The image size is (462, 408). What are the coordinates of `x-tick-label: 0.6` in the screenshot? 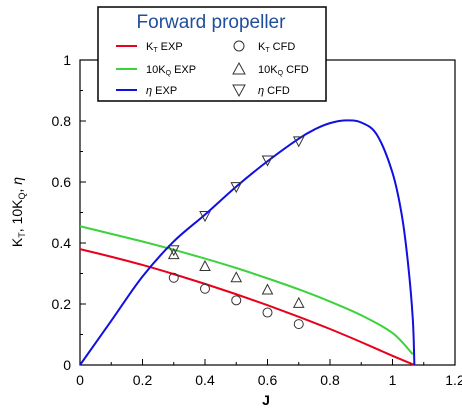 It's located at (268, 380).